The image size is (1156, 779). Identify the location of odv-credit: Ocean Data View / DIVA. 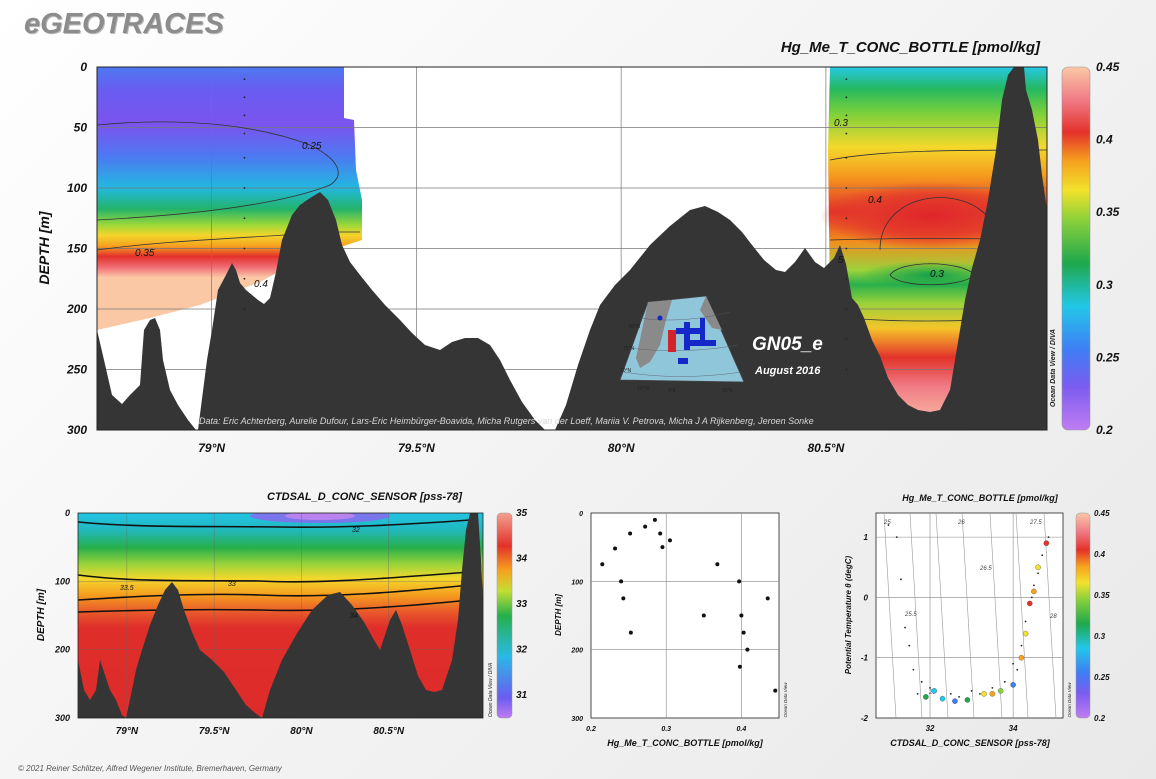
(491, 689).